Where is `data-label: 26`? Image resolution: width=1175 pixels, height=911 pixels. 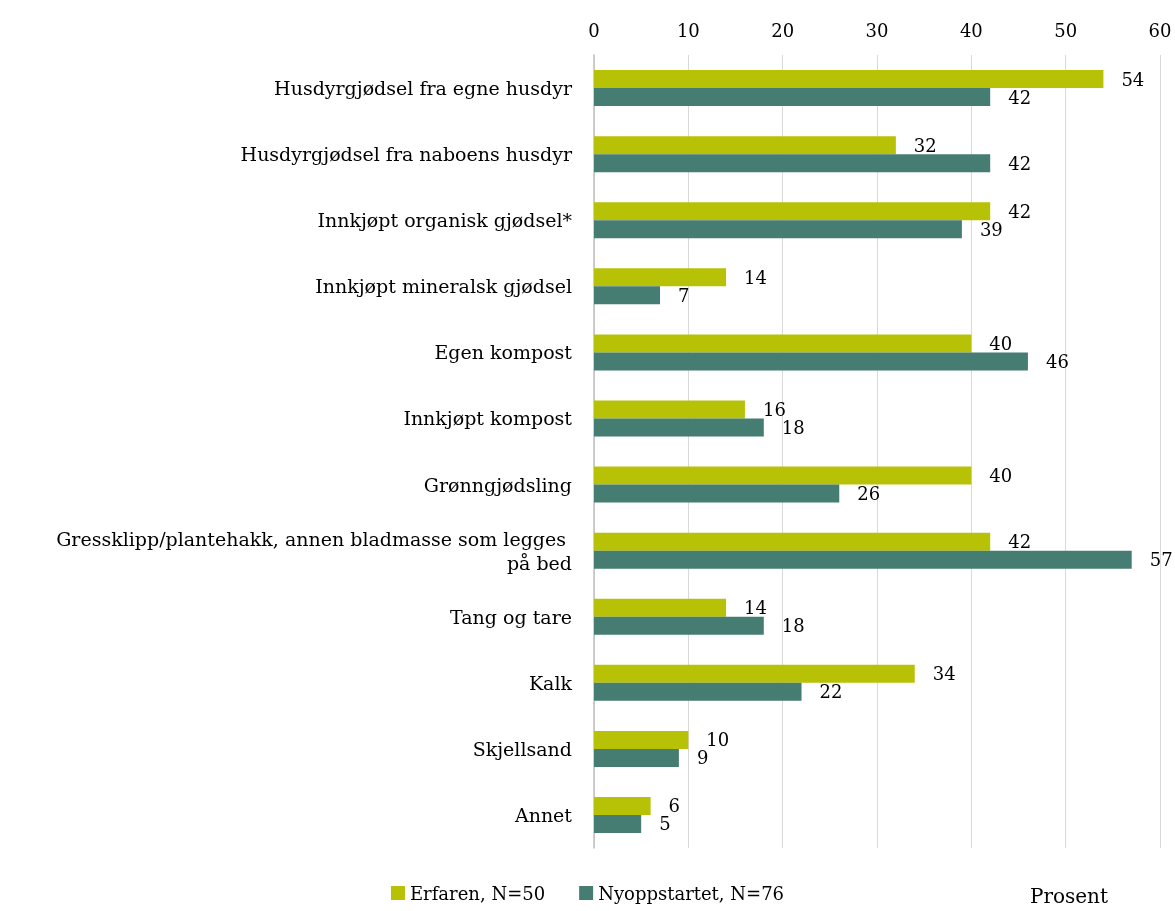
data-label: 26 is located at coordinates (869, 494).